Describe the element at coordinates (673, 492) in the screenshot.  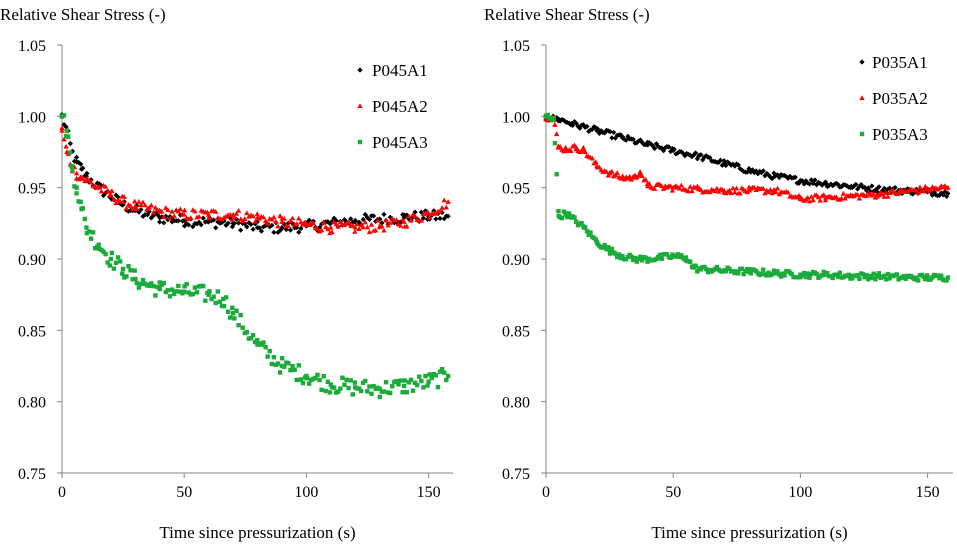
I see `x-tick-label: 50` at that location.